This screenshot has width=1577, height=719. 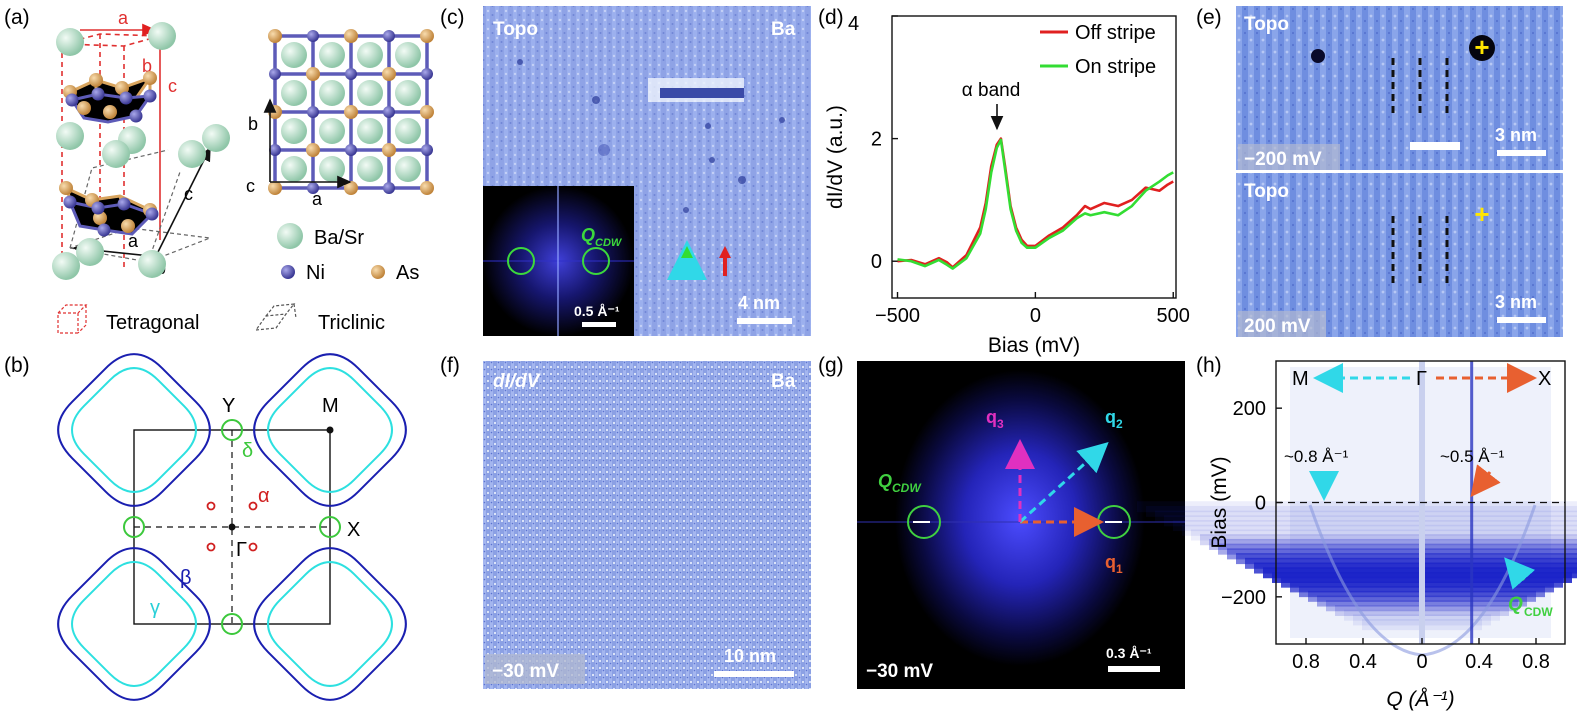 I want to click on qcdw-sub-h: CDW, so click(x=1538, y=612).